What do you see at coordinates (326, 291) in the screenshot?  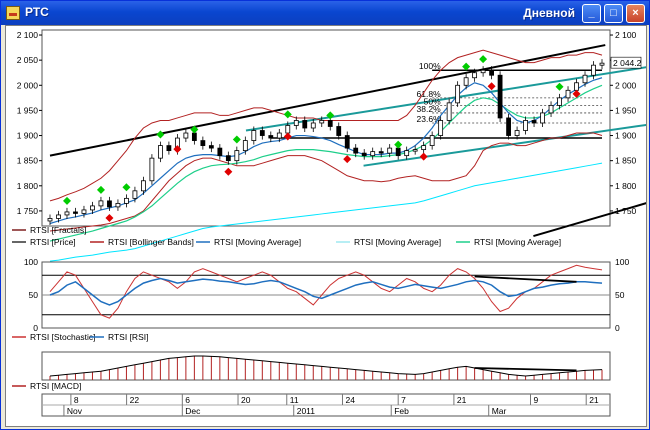 I see `rsi-line` at bounding box center [326, 291].